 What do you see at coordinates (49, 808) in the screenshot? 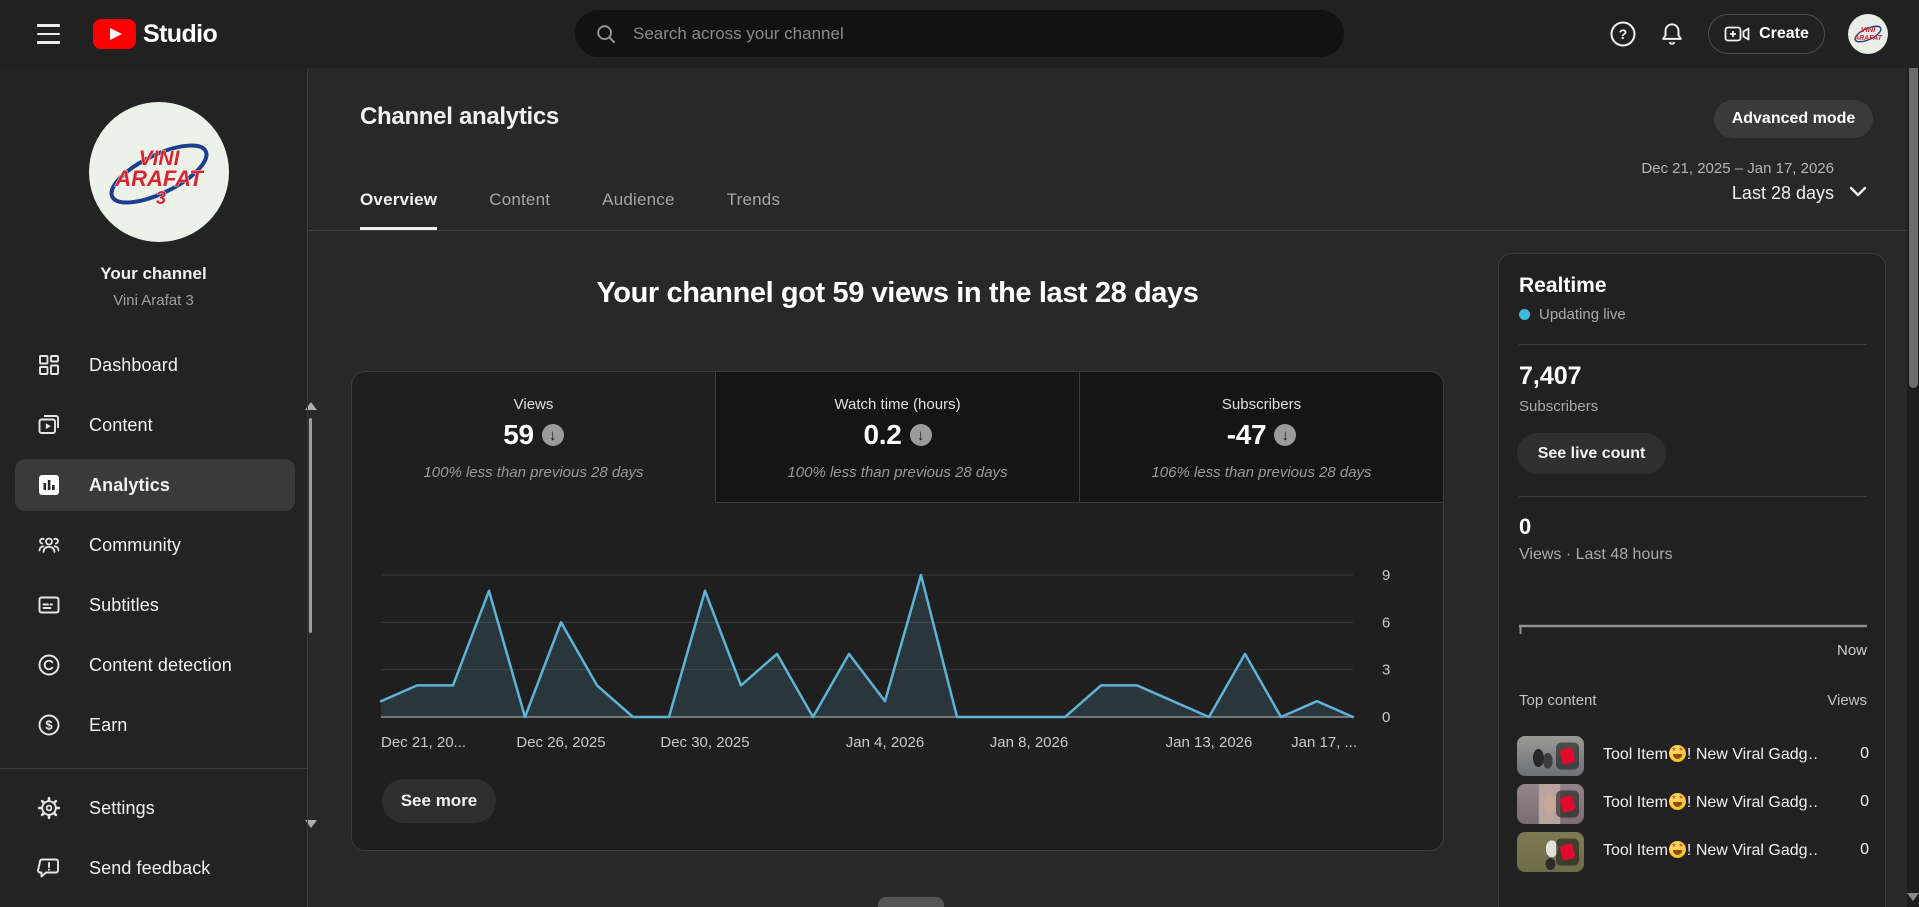
I see `gear-icon` at bounding box center [49, 808].